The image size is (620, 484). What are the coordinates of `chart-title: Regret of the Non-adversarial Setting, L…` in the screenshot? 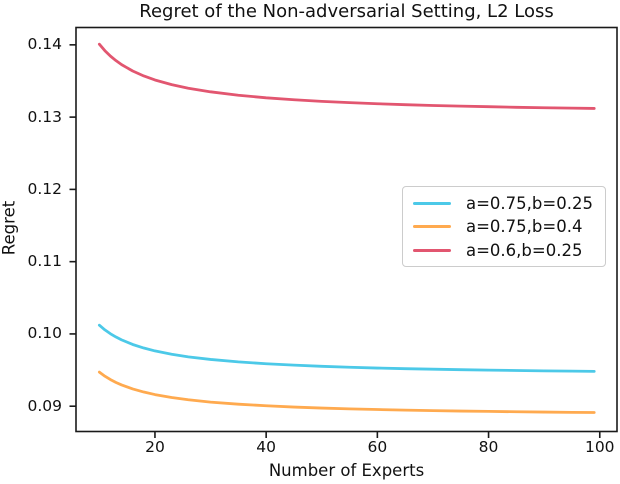 It's located at (346, 11).